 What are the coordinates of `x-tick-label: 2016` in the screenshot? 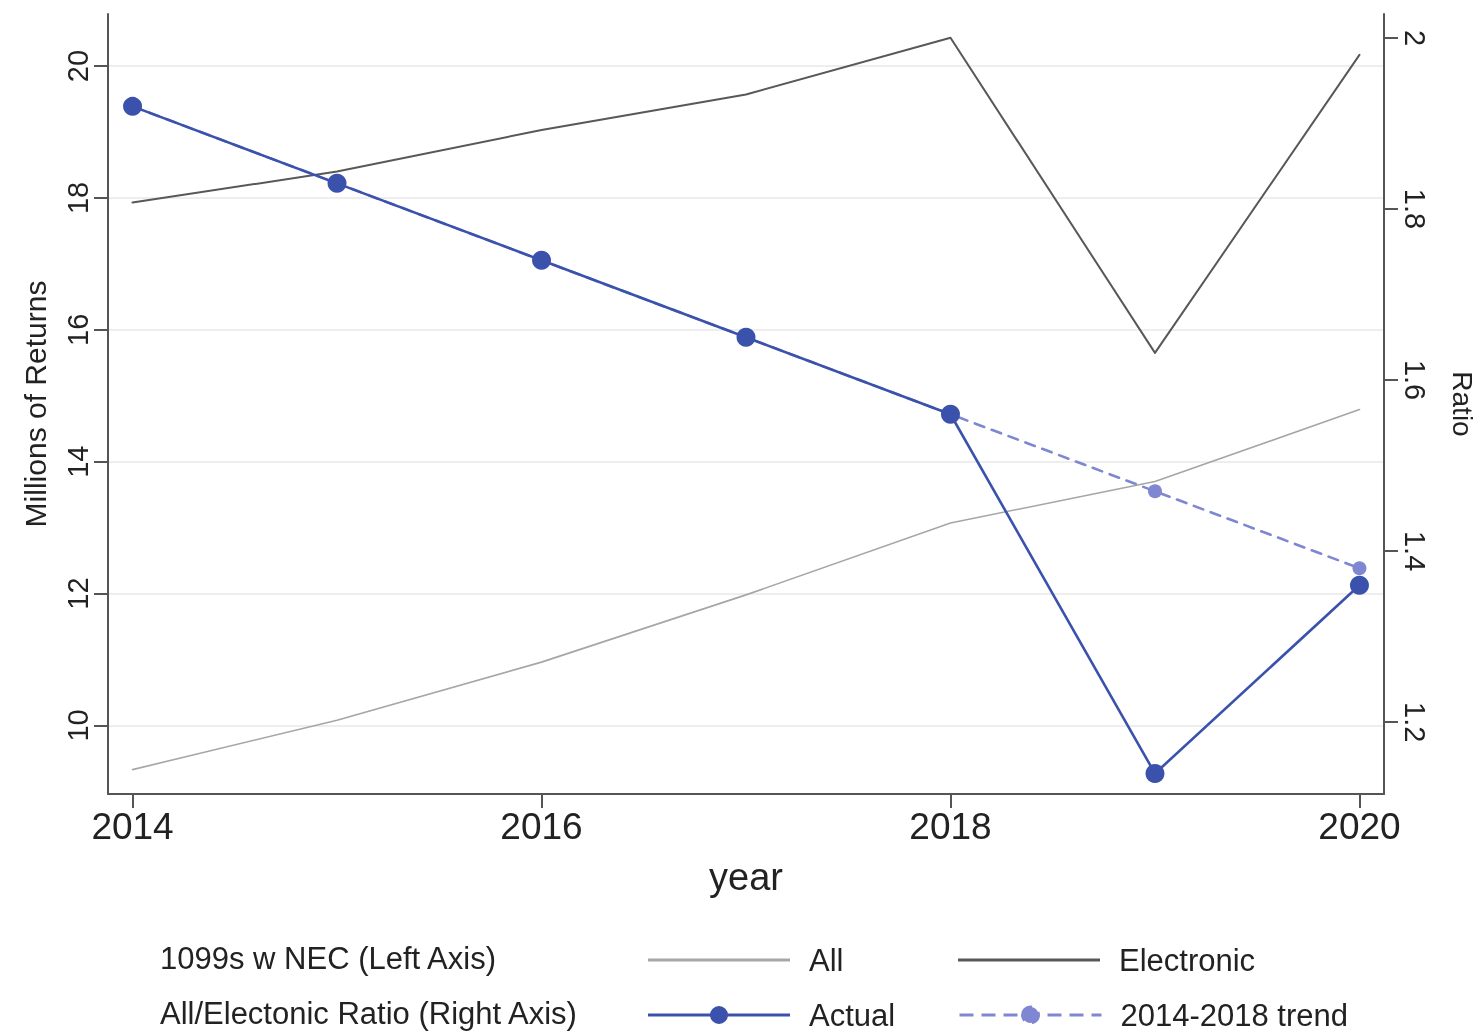 It's located at (541, 826).